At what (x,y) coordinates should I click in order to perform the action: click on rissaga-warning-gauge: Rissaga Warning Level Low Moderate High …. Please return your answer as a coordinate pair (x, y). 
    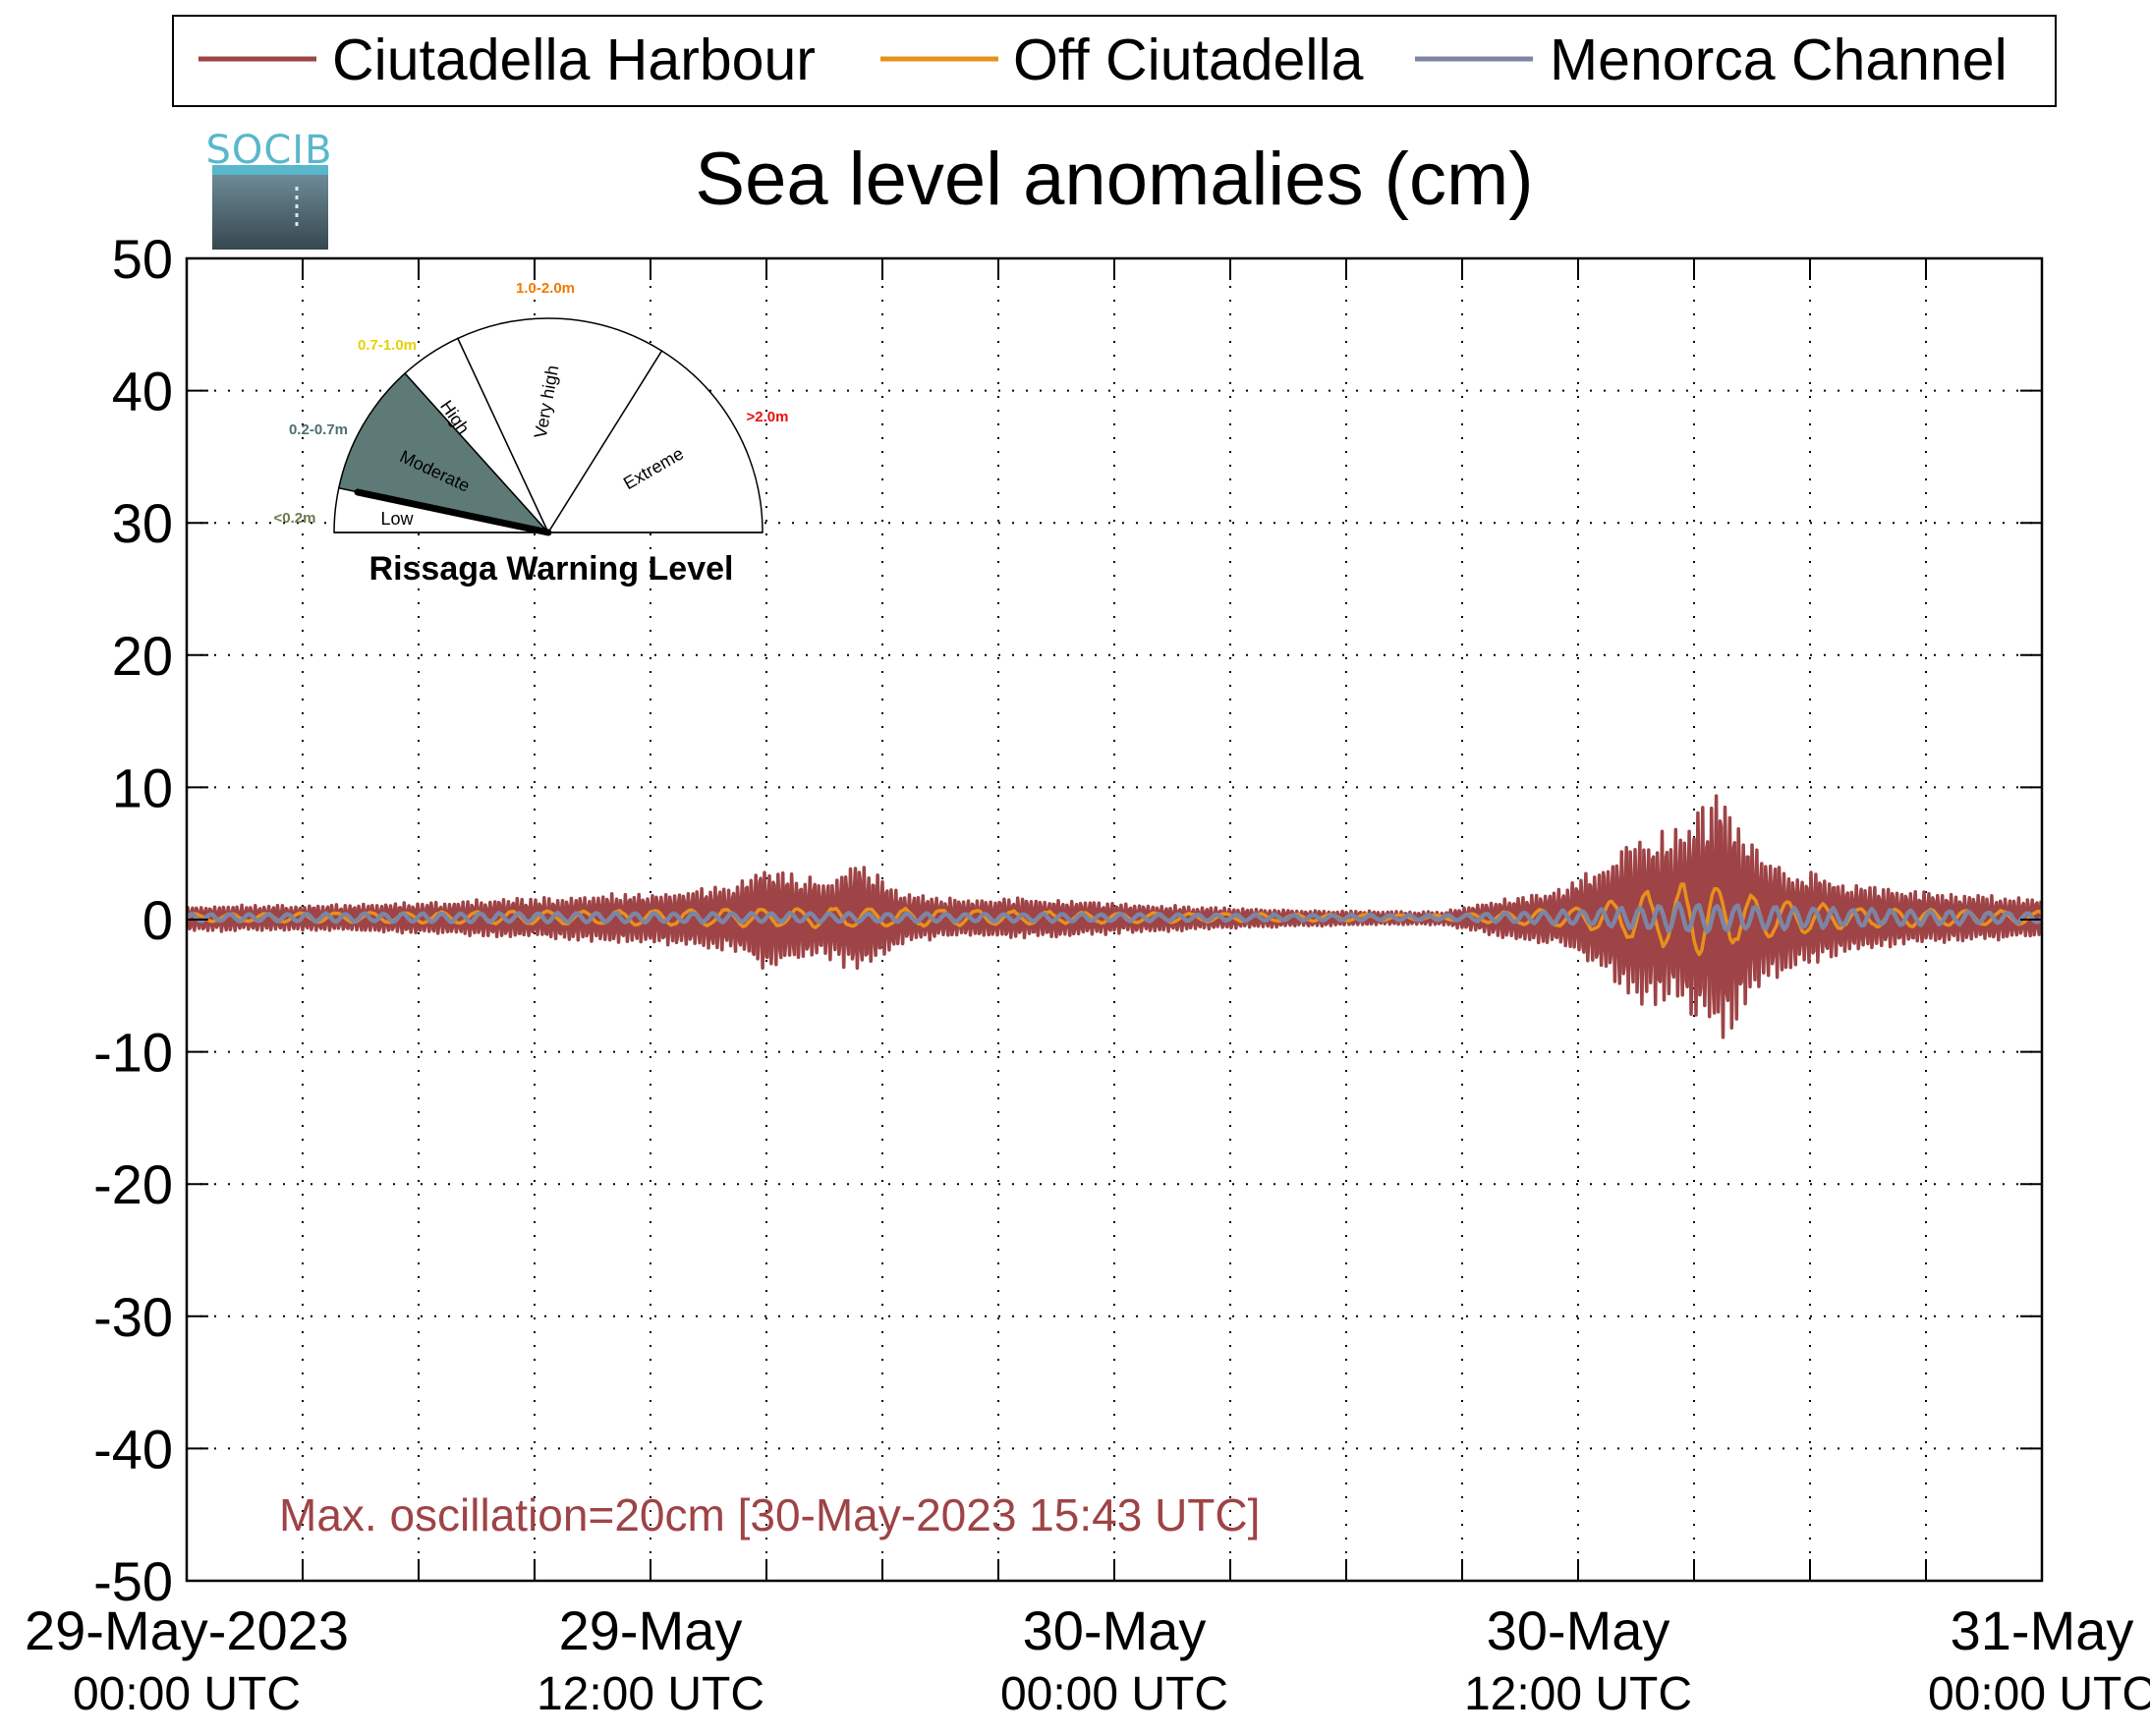
    Looking at the image, I should click on (531, 434).